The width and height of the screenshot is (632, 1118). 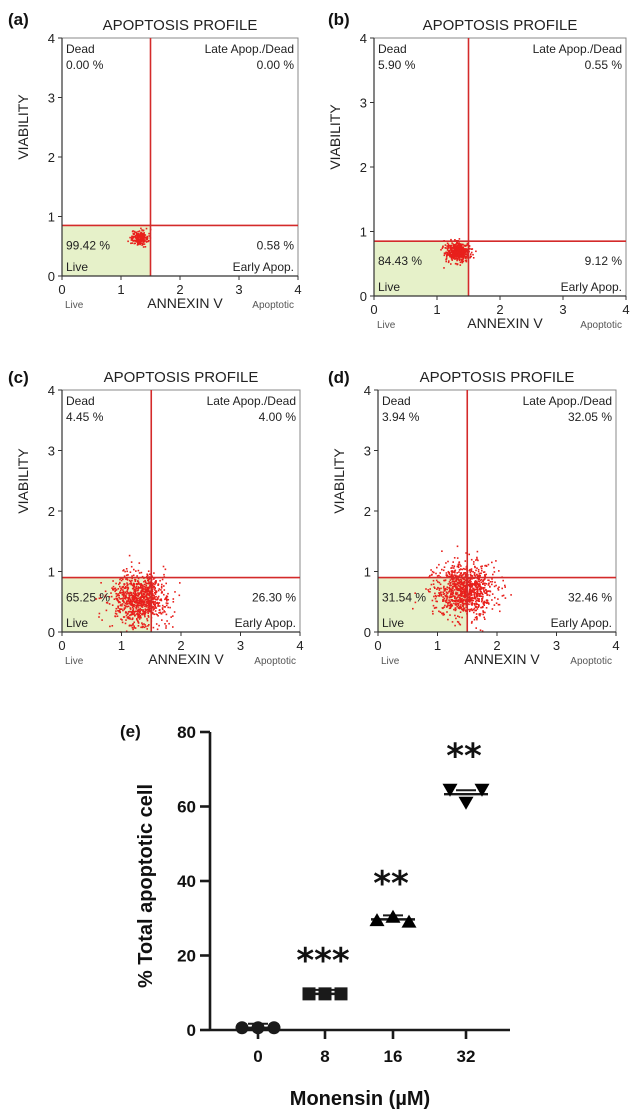 What do you see at coordinates (437, 645) in the screenshot?
I see `x-tick-label: 1` at bounding box center [437, 645].